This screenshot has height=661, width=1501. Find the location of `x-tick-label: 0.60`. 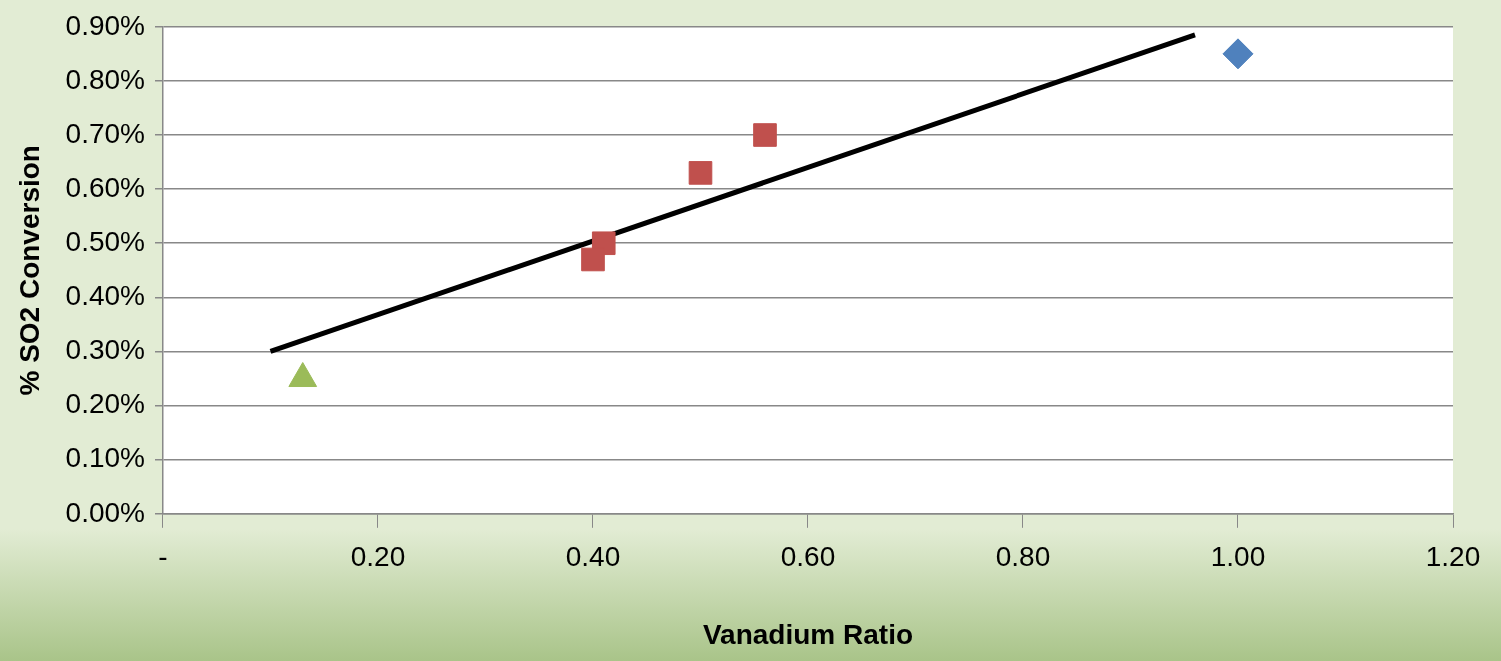

x-tick-label: 0.60 is located at coordinates (808, 557).